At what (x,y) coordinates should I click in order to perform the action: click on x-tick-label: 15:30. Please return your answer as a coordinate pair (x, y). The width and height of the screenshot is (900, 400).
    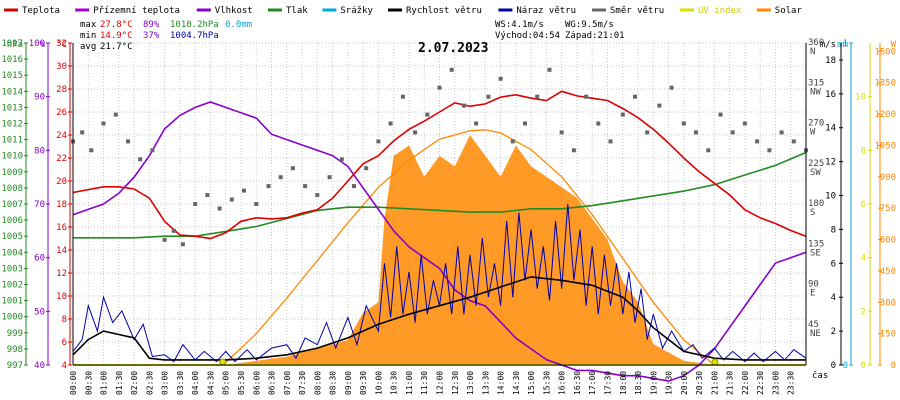
    Looking at the image, I should click on (546, 383).